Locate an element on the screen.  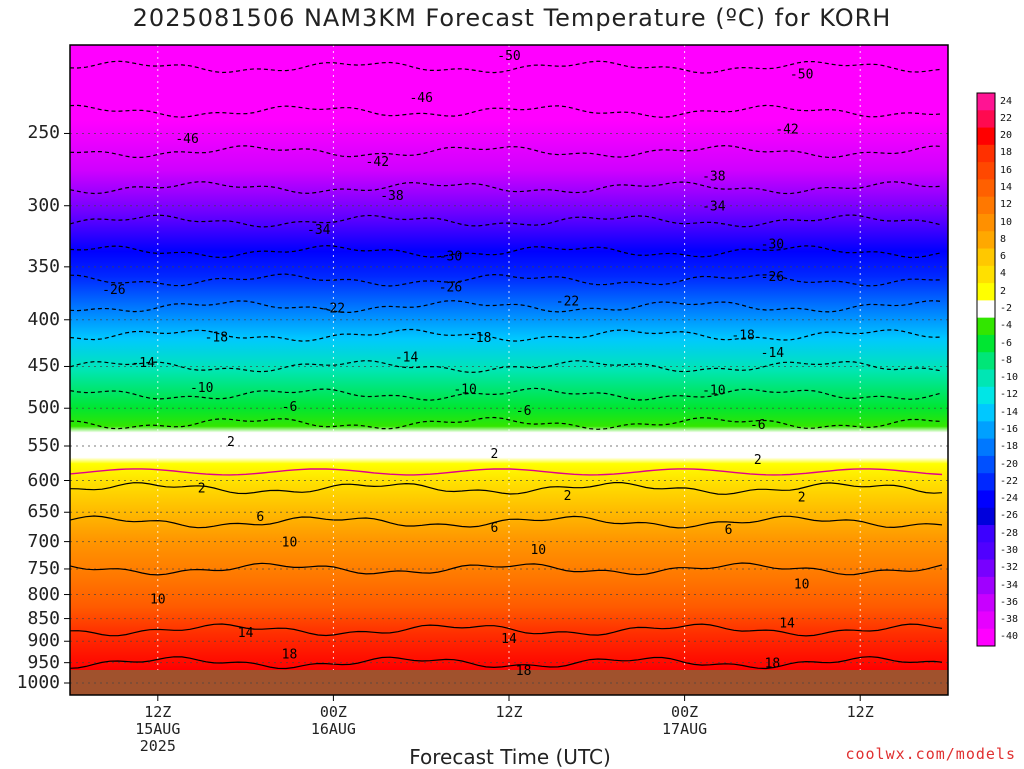
y-tick-label: 400 is located at coordinates (43, 319).